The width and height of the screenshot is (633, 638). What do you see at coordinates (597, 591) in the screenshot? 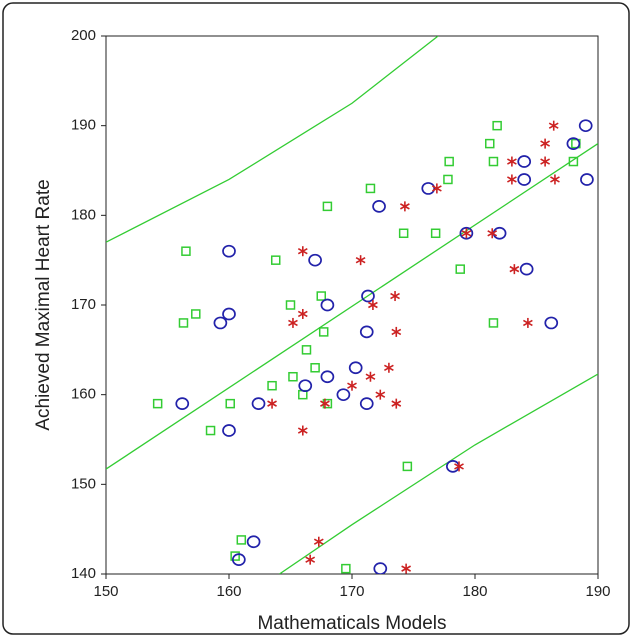
I see `x-tick-label: 190` at bounding box center [597, 591].